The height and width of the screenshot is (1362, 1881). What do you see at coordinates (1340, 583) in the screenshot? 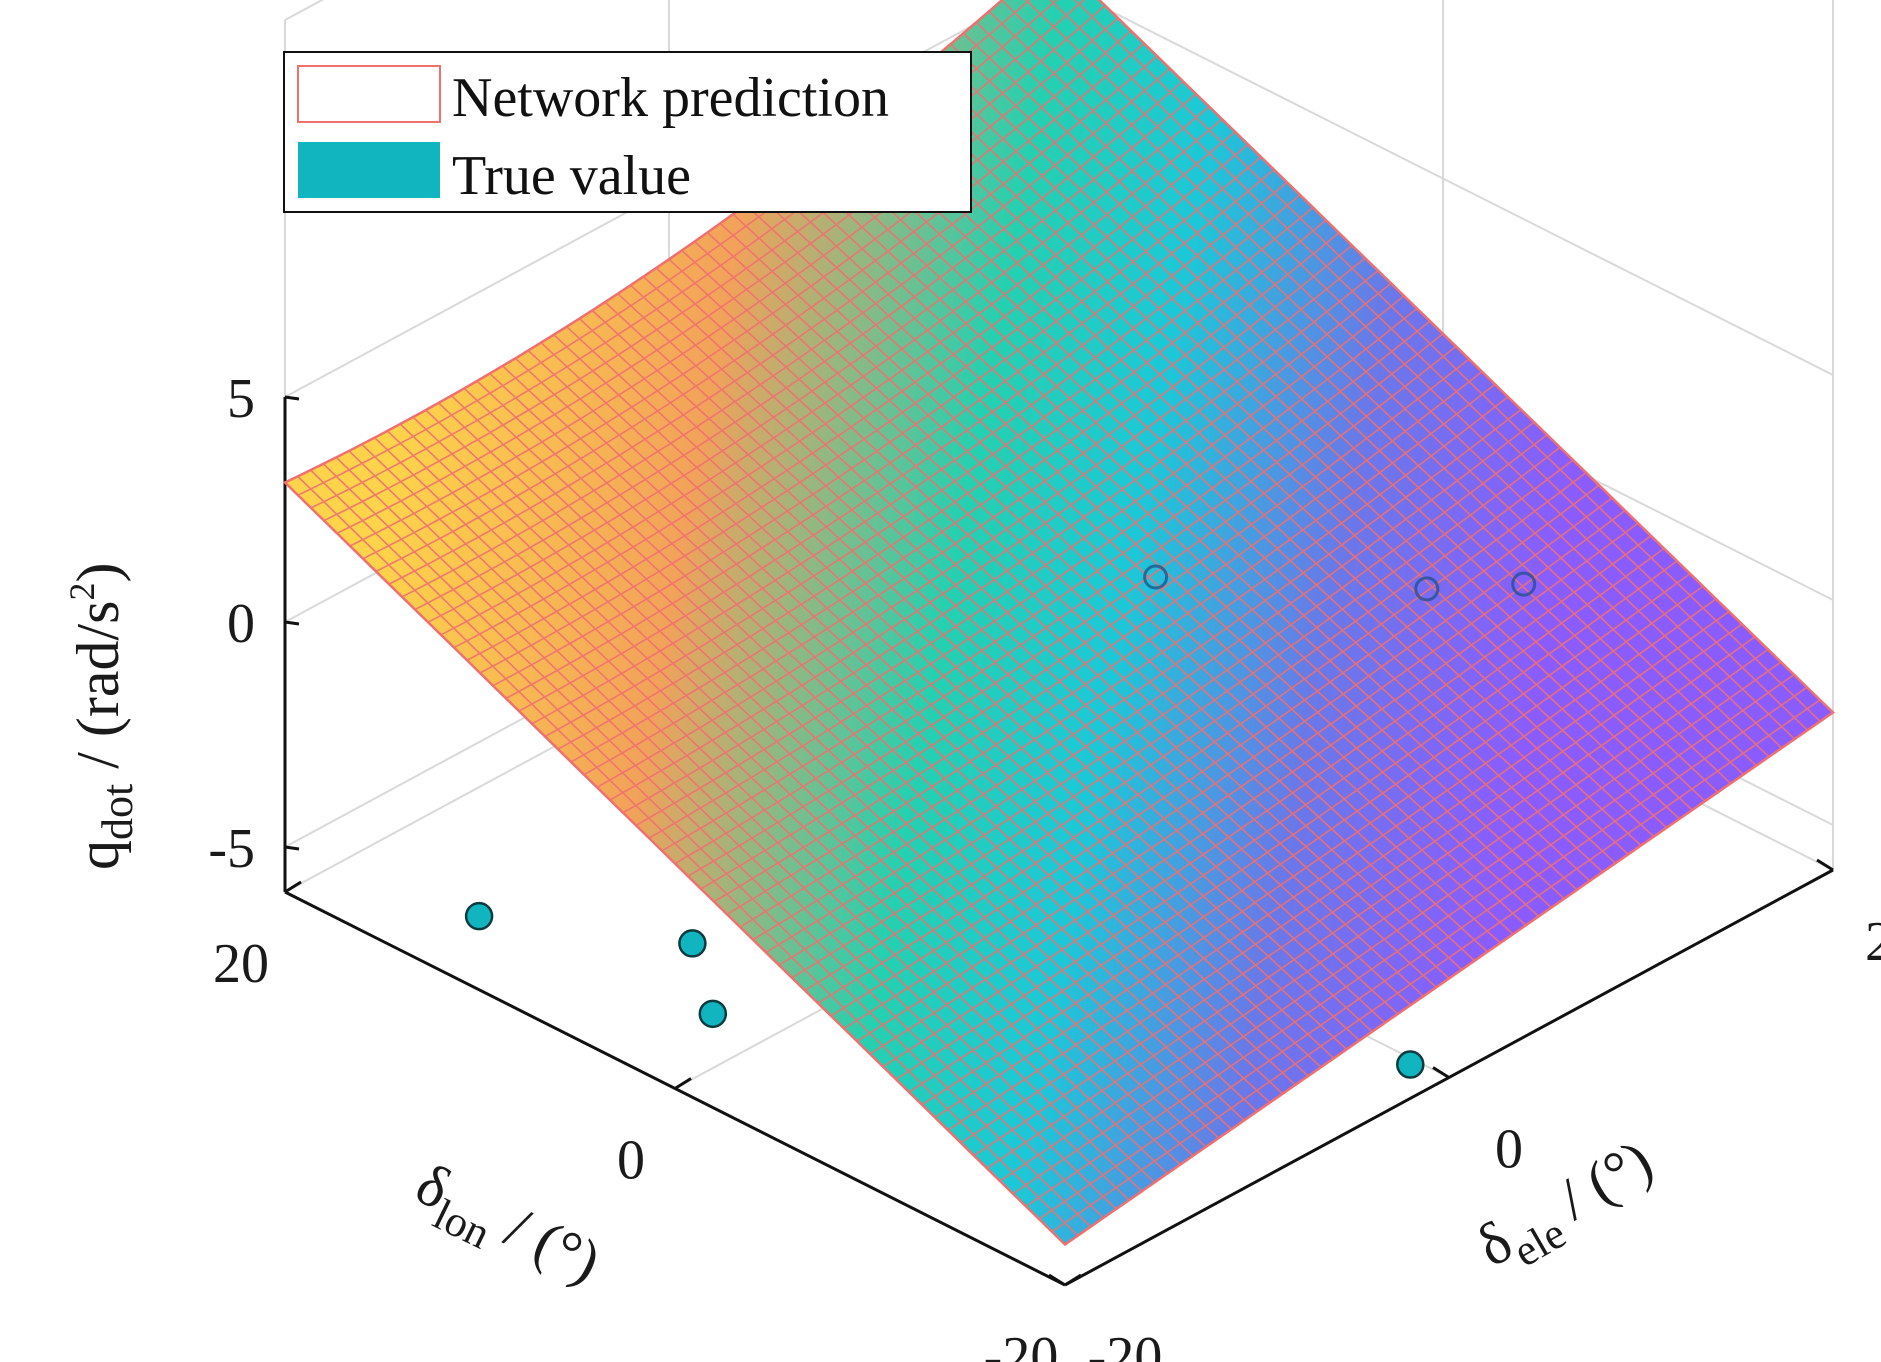
I see `points-behind-surface` at bounding box center [1340, 583].